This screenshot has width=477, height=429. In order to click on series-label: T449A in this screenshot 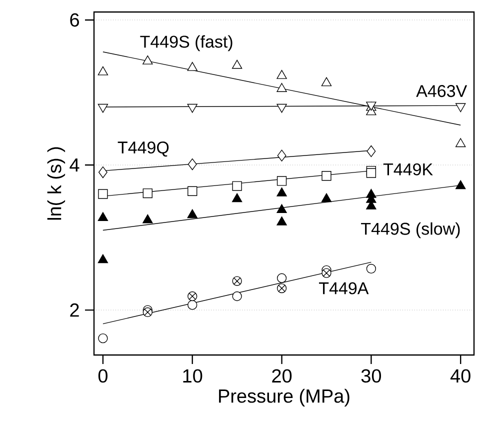, I will do `click(344, 288)`.